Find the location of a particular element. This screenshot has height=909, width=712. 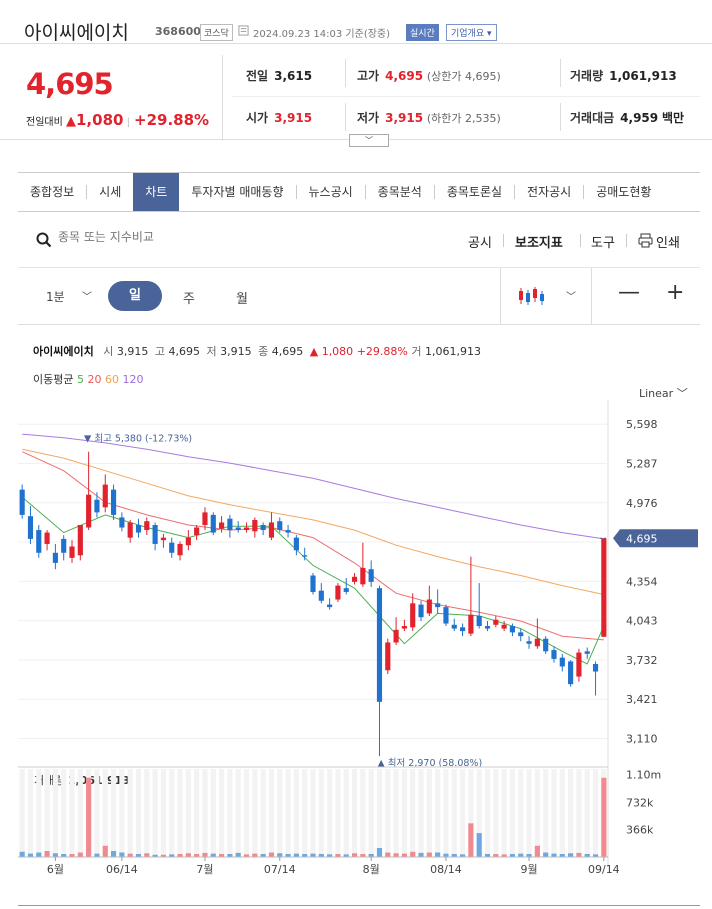

zoom-out-button: — is located at coordinates (629, 292).